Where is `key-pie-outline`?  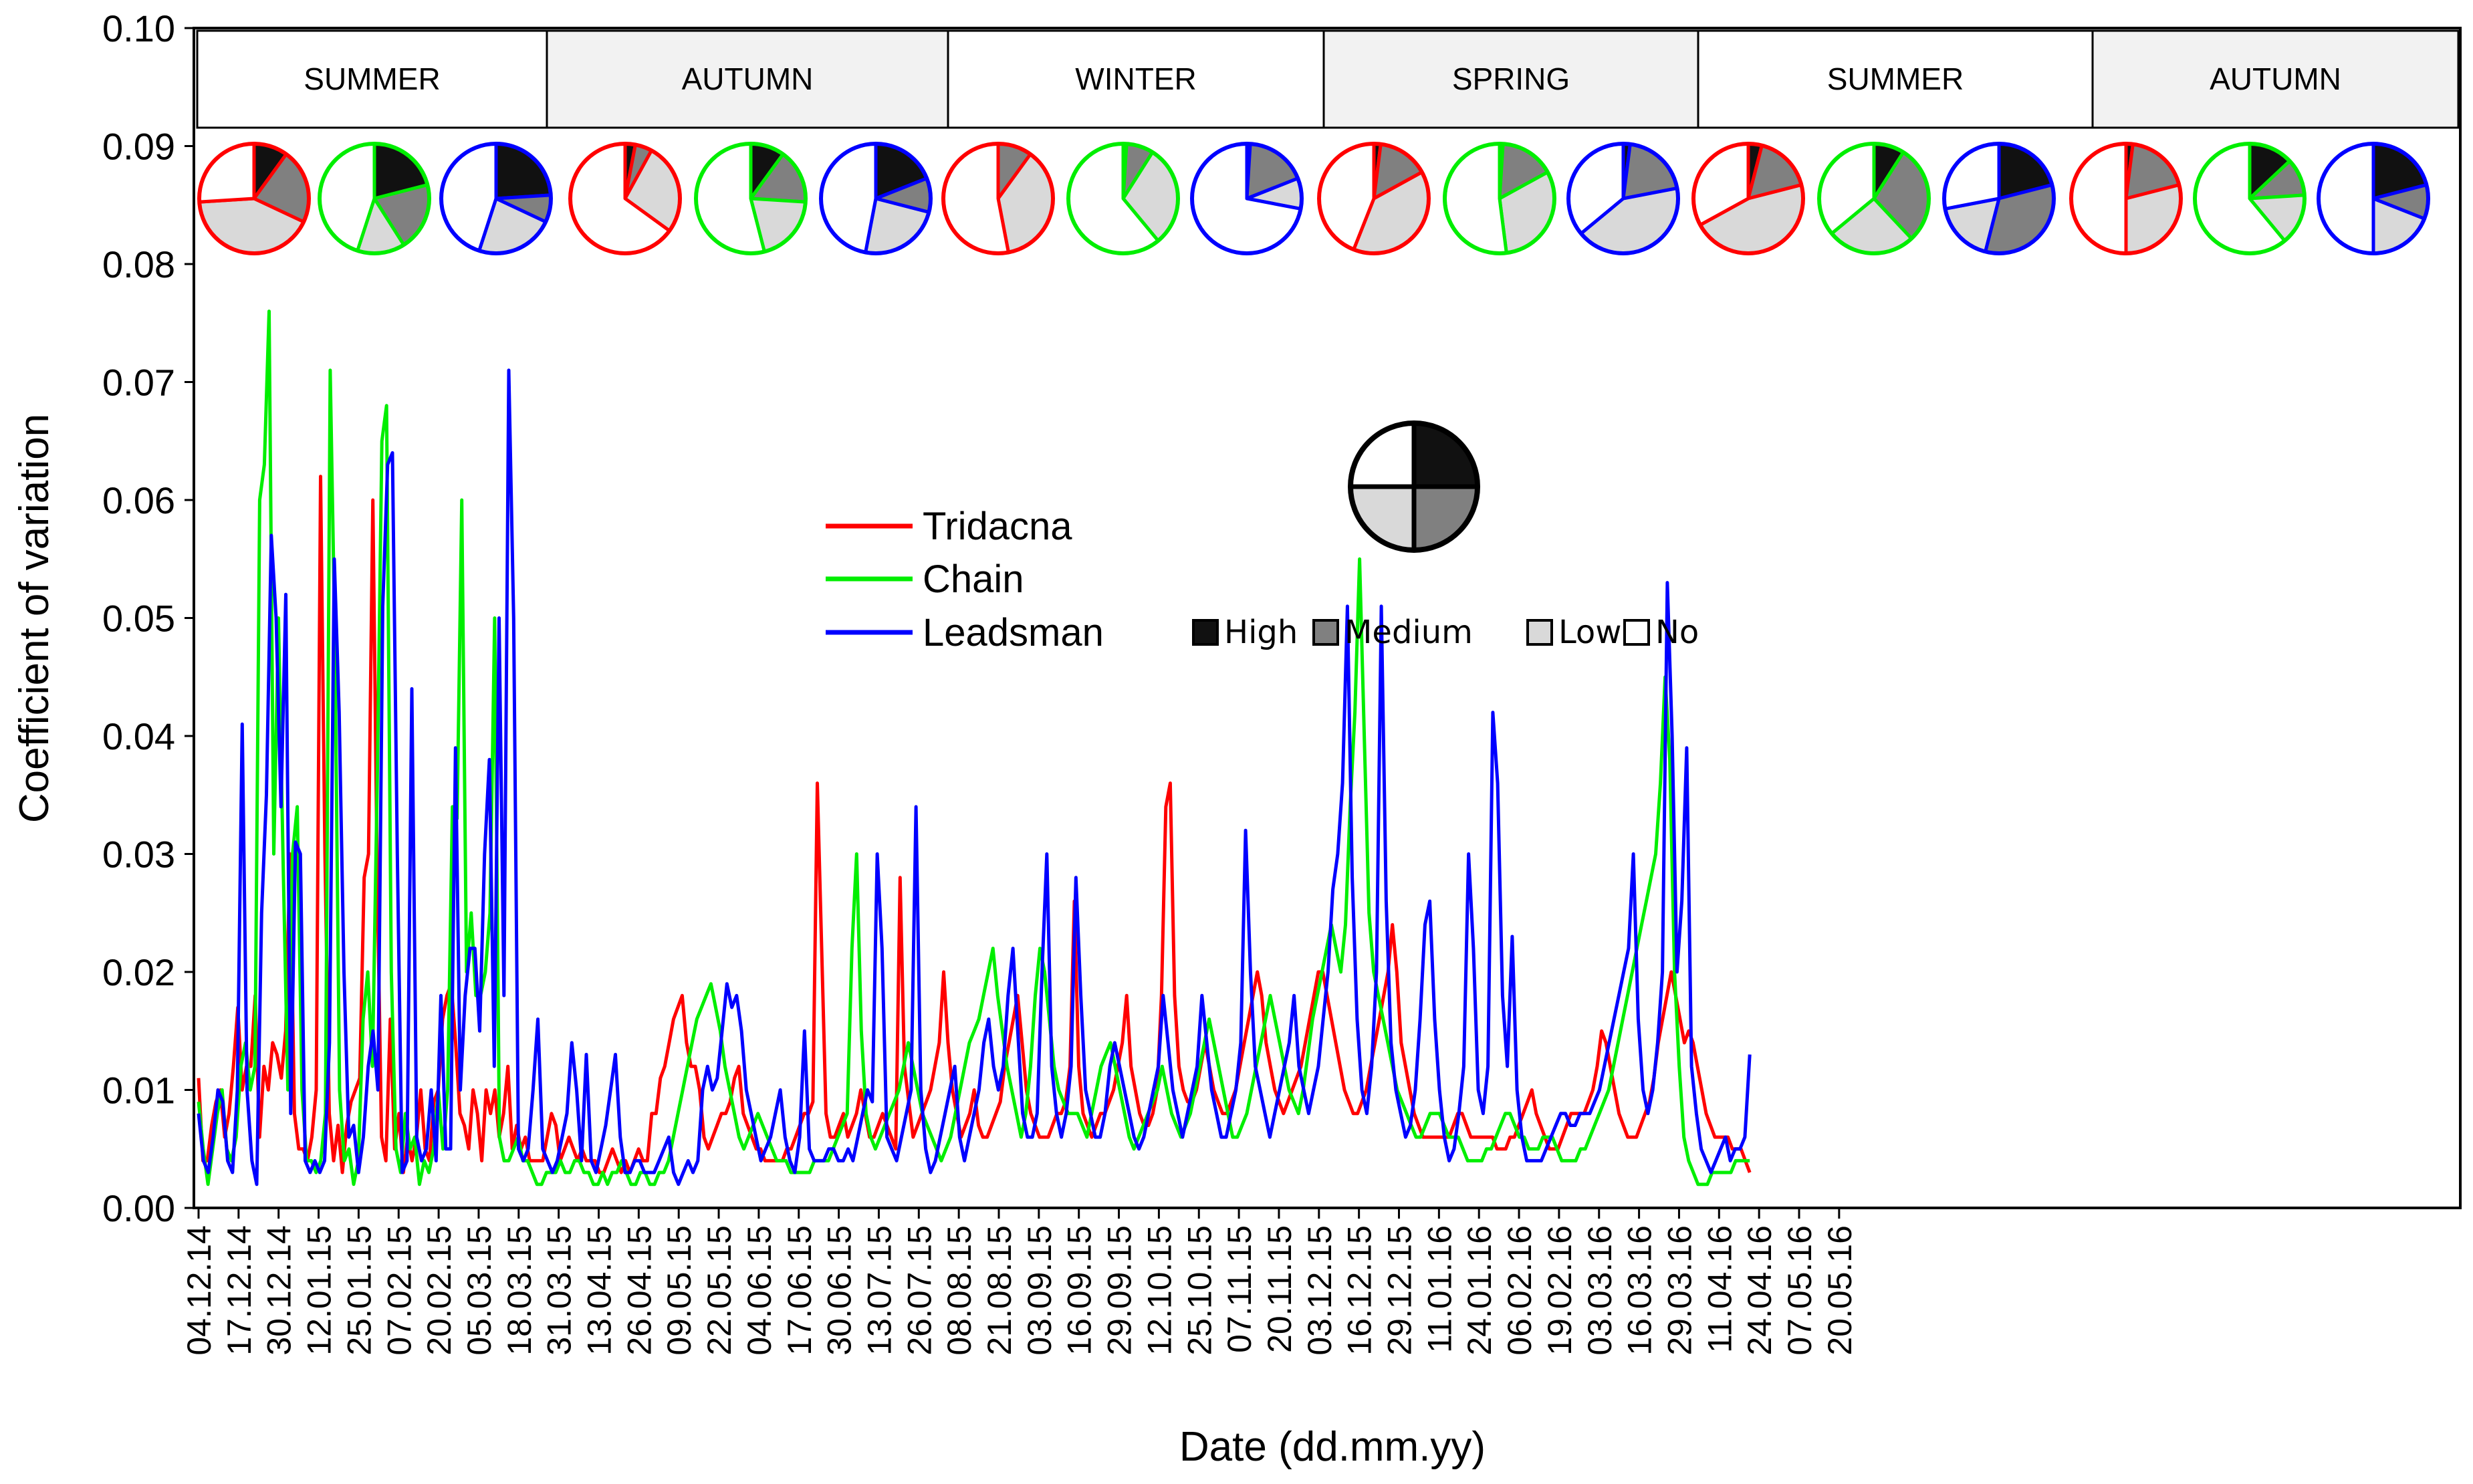
key-pie-outline is located at coordinates (1414, 486).